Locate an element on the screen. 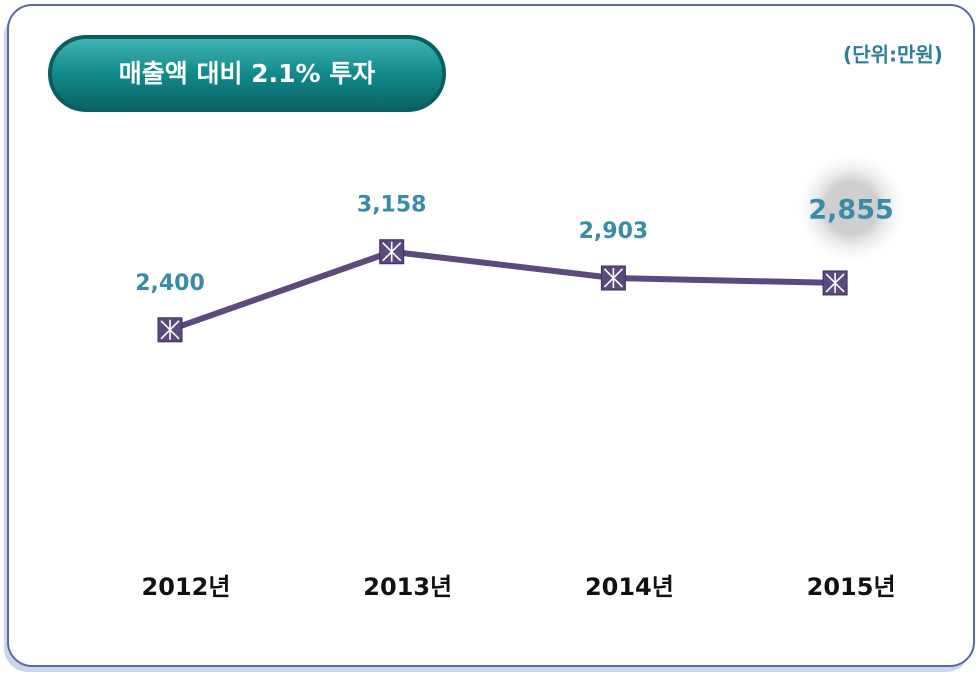 This screenshot has width=980, height=678. highlight-glow is located at coordinates (851, 207).